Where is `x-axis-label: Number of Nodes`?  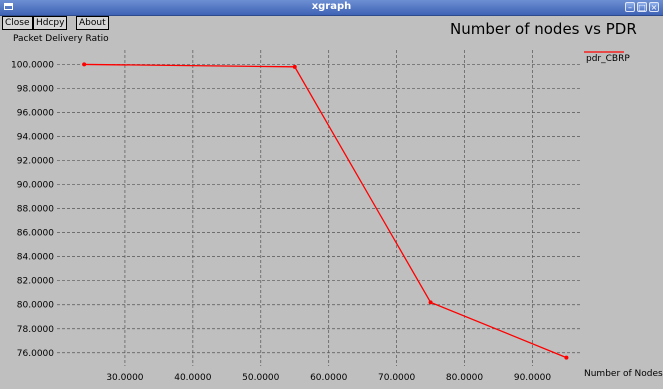
x-axis-label: Number of Nodes is located at coordinates (623, 374).